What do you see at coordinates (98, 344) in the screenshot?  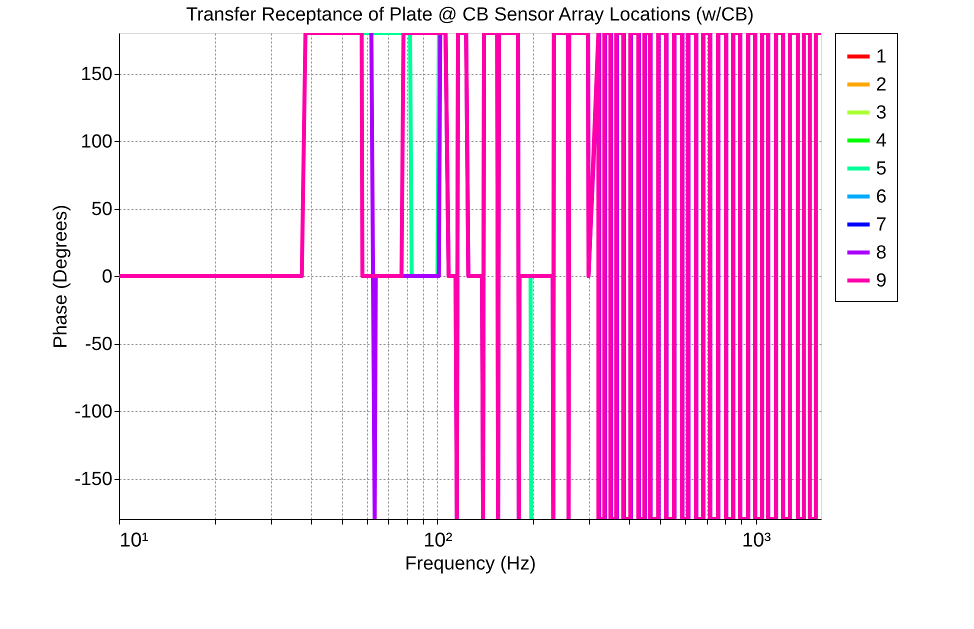 I see `y-tick-label: -50` at bounding box center [98, 344].